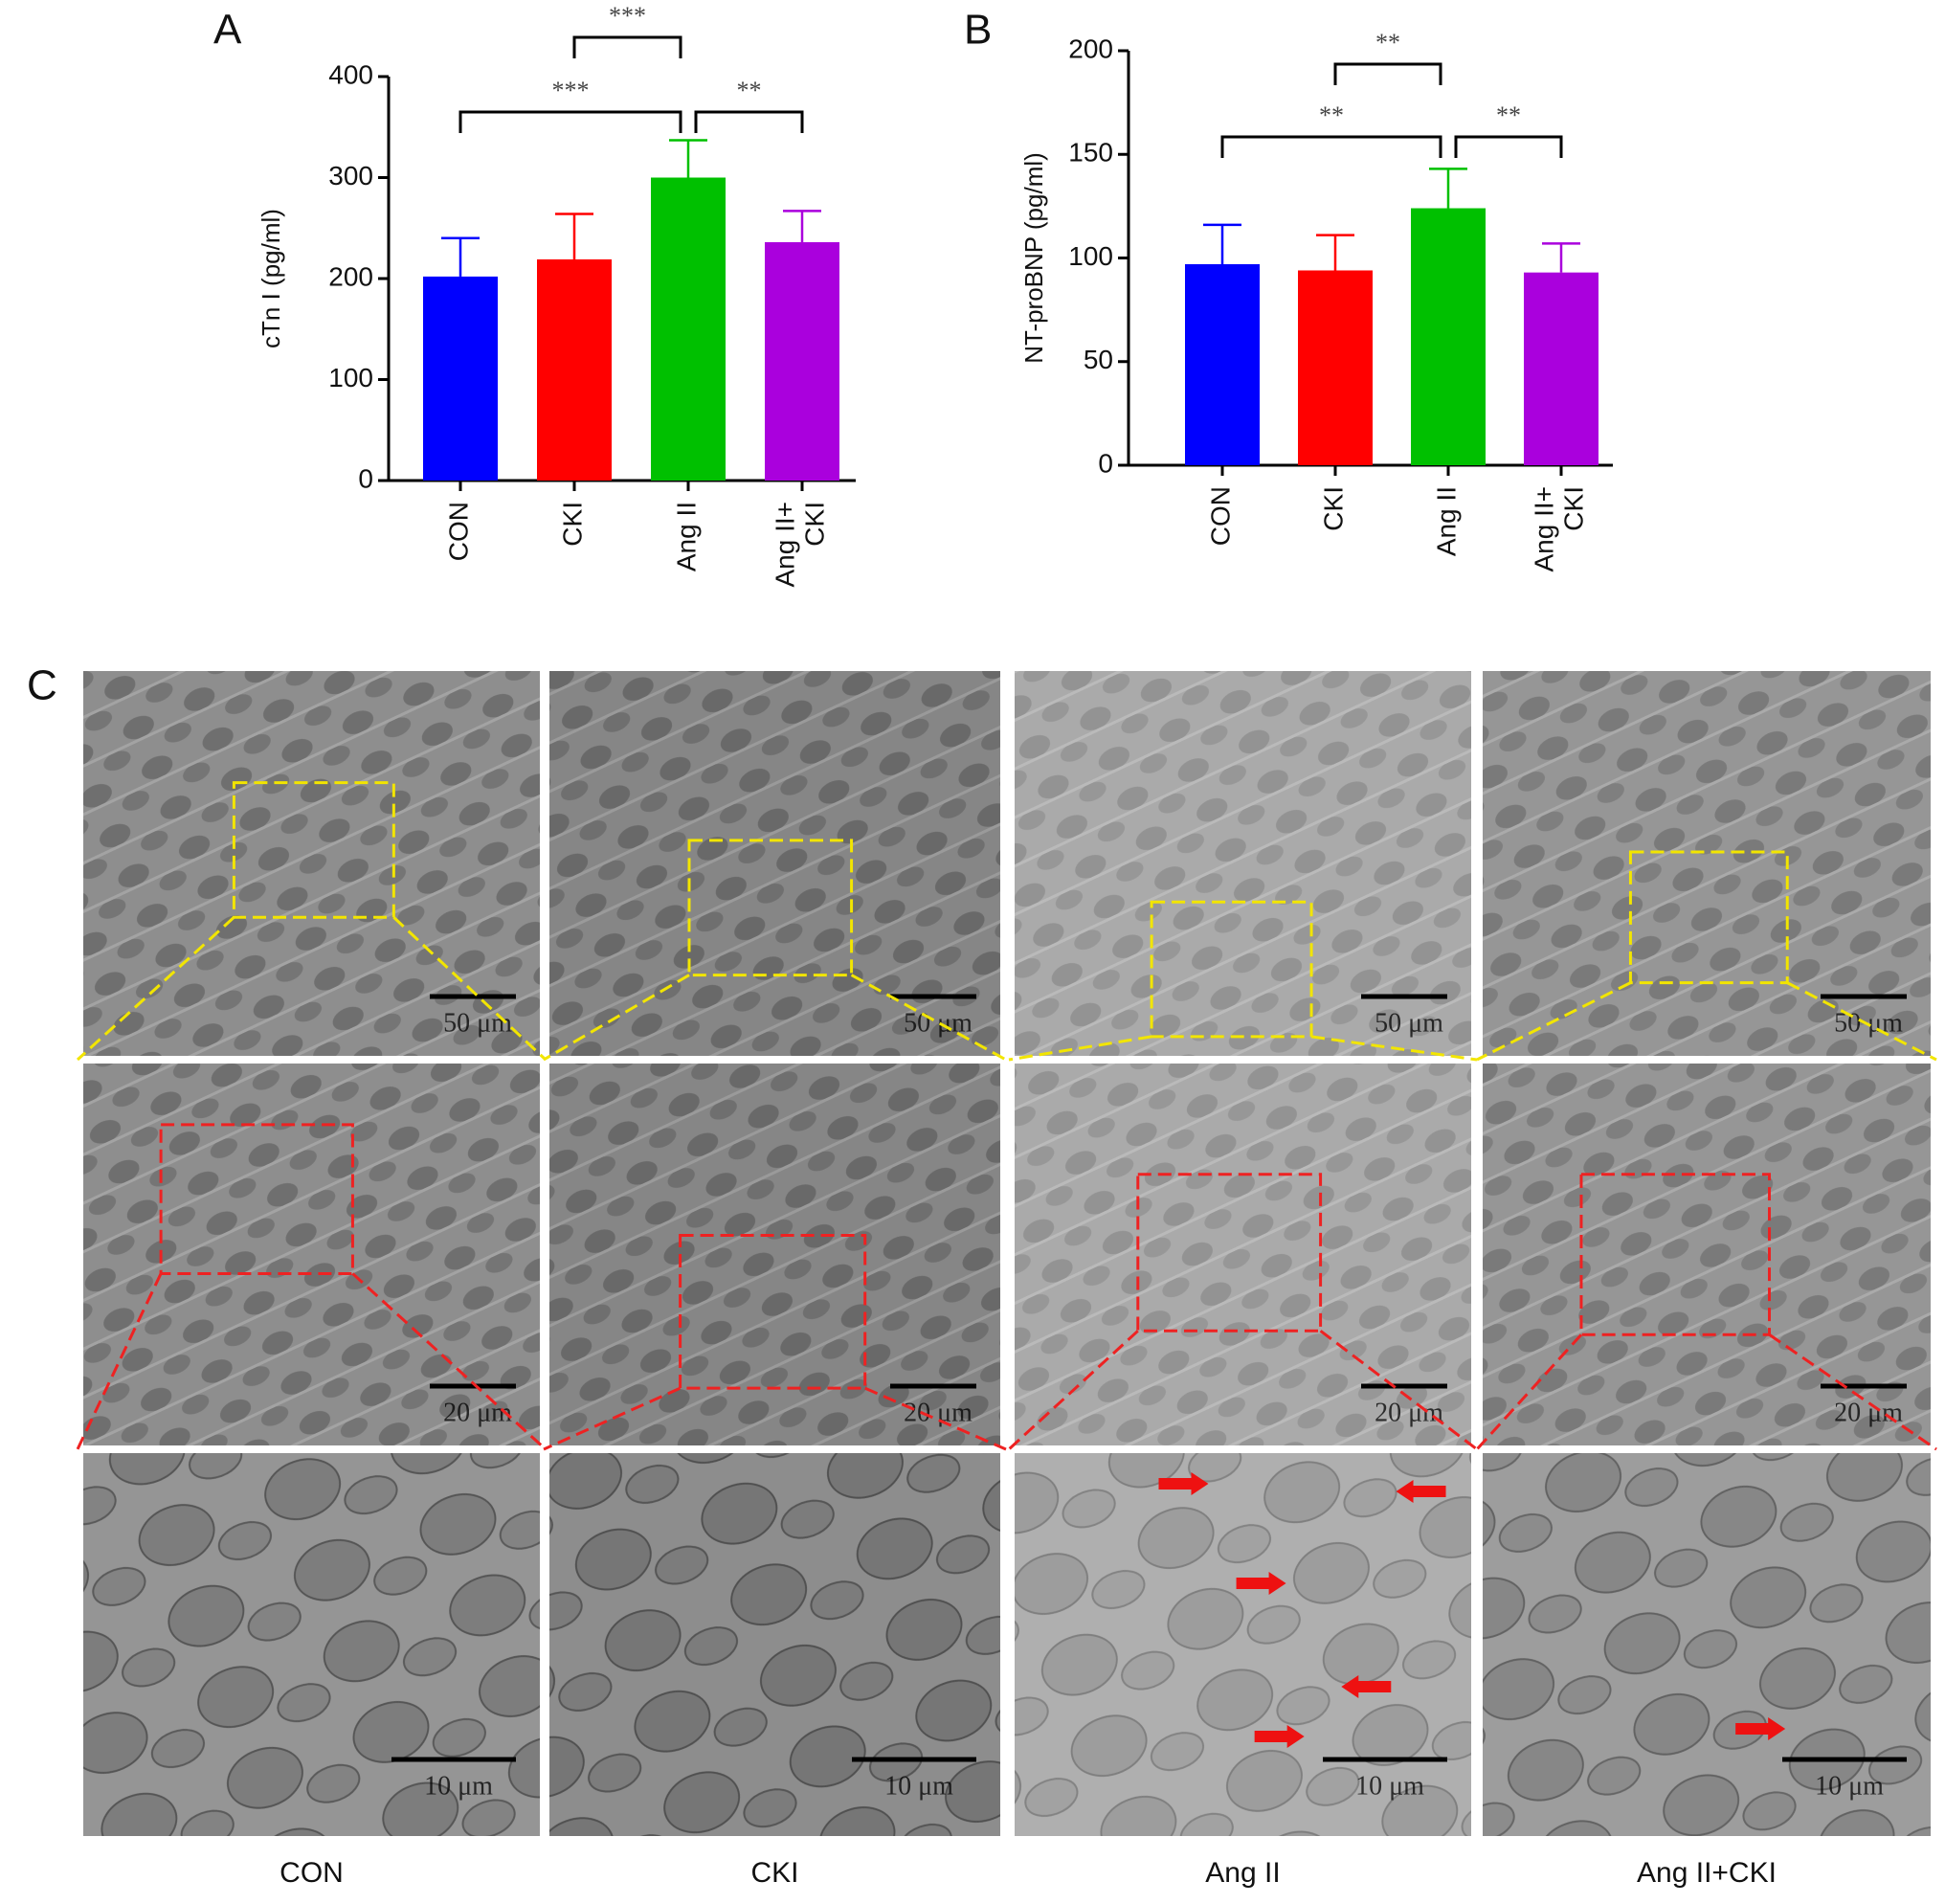  I want to click on y-tick-label: 400, so click(350, 74).